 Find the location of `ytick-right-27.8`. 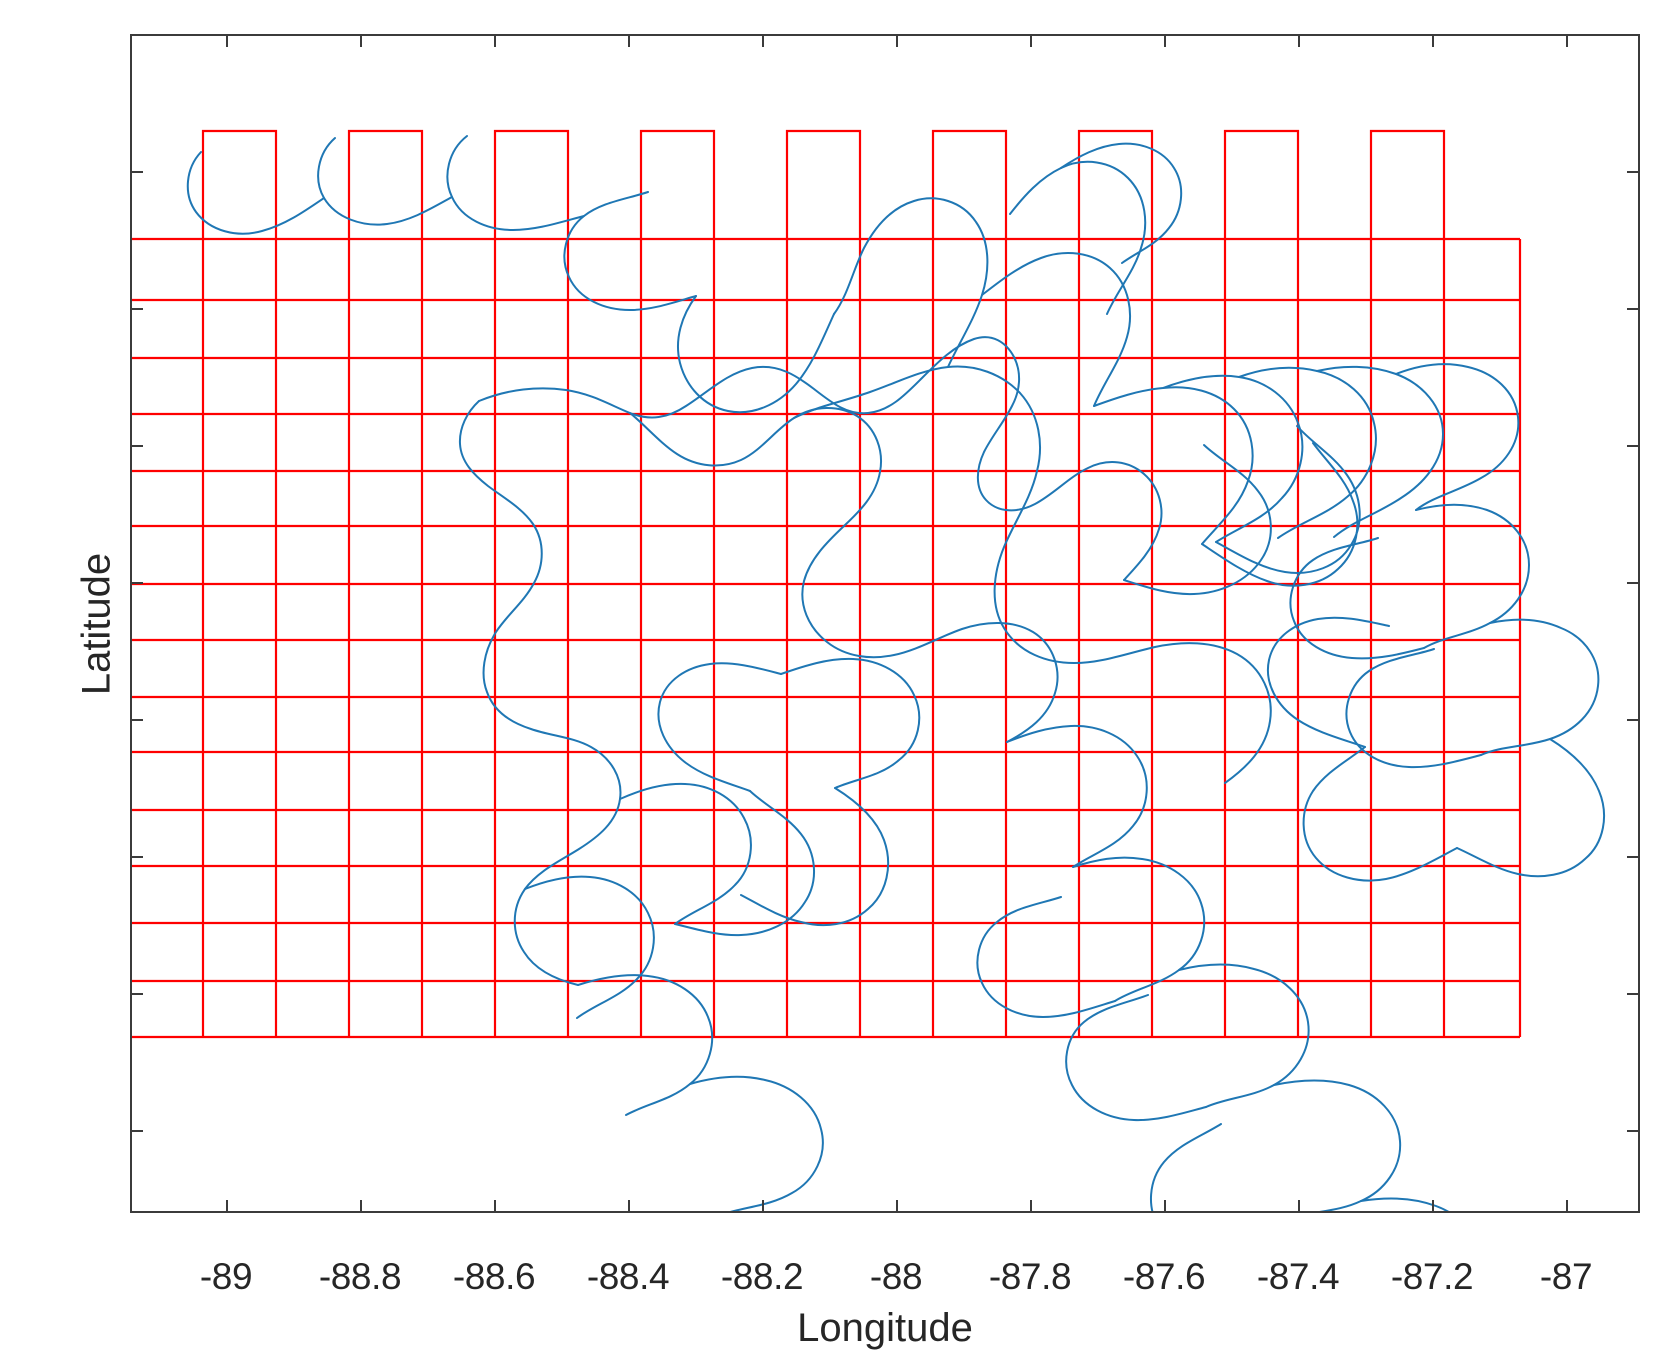

ytick-right-27.8 is located at coordinates (1633, 446).